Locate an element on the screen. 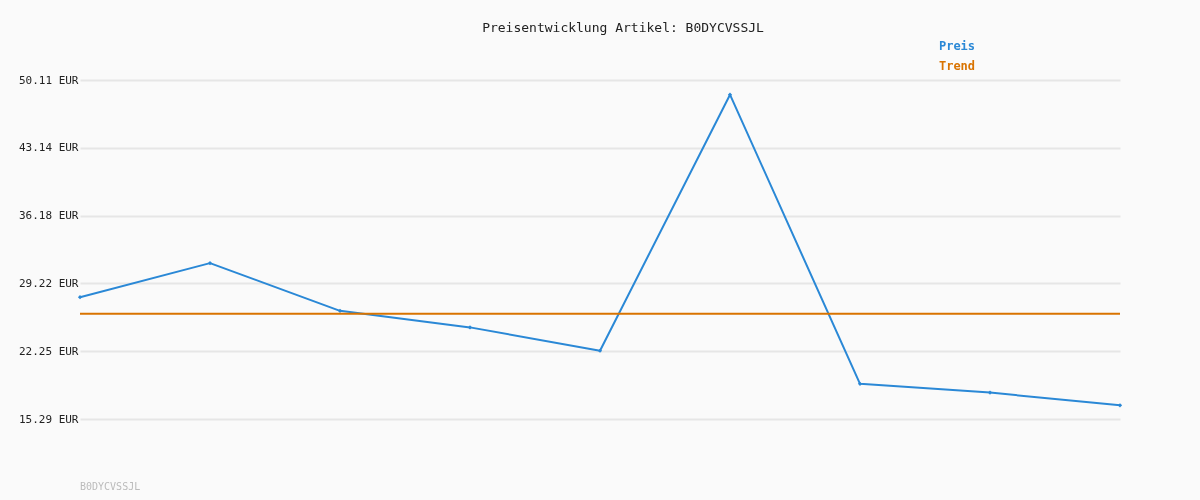 This screenshot has height=500, width=1200. text: Preis is located at coordinates (957, 46).